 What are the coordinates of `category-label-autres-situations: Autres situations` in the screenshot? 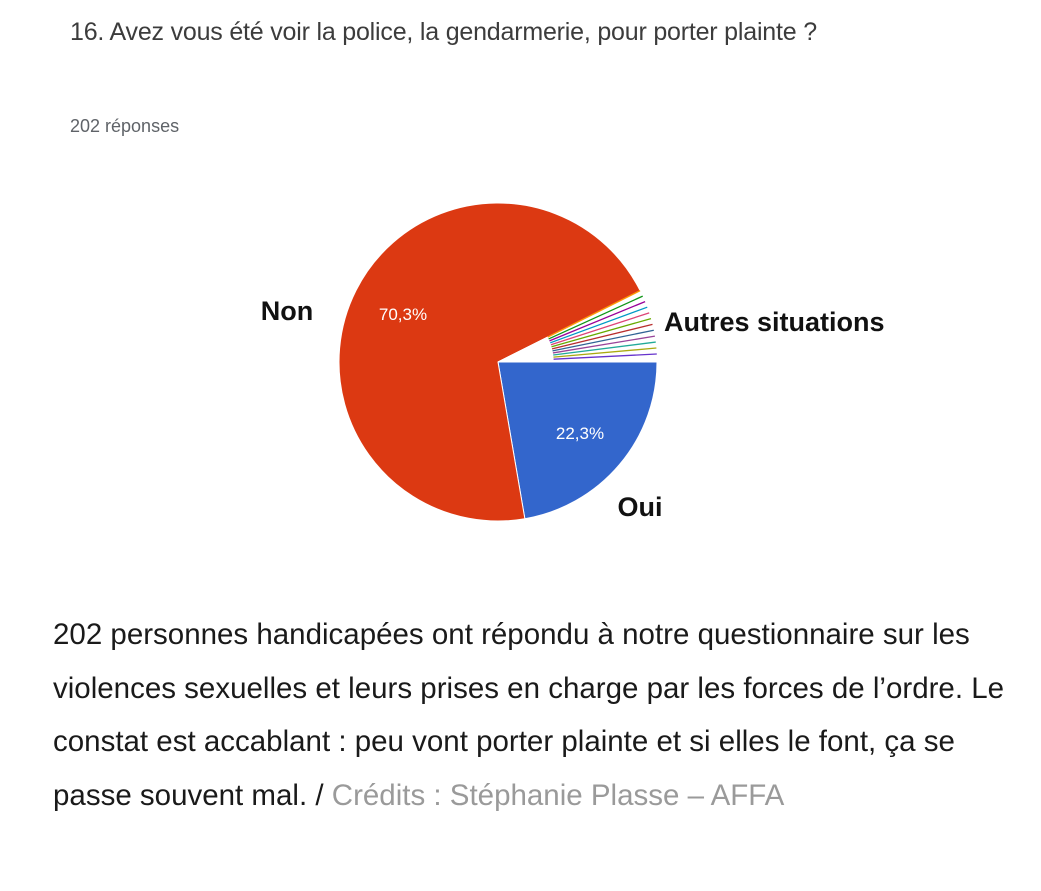 It's located at (774, 322).